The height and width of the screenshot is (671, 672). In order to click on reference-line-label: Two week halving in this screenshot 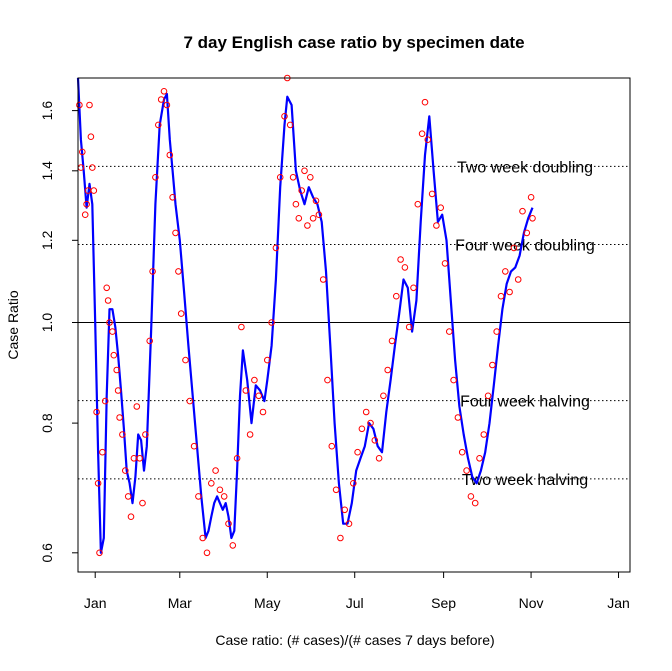, I will do `click(525, 480)`.